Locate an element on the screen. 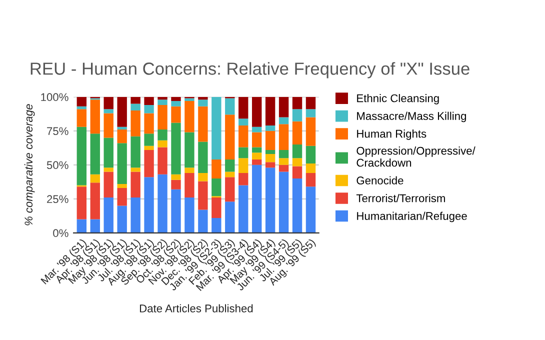  y-tick-label: 25% is located at coordinates (57, 199).